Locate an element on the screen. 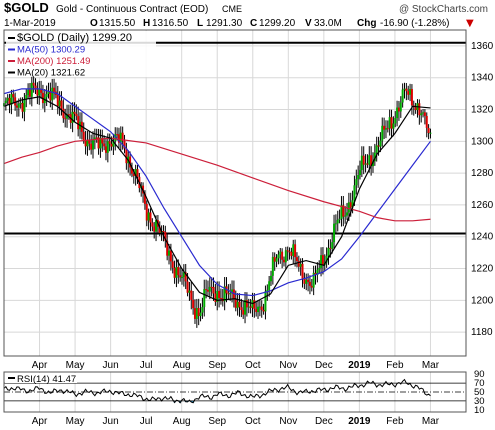 This screenshot has width=495, height=430. x-tick-label: Oct is located at coordinates (253, 365).